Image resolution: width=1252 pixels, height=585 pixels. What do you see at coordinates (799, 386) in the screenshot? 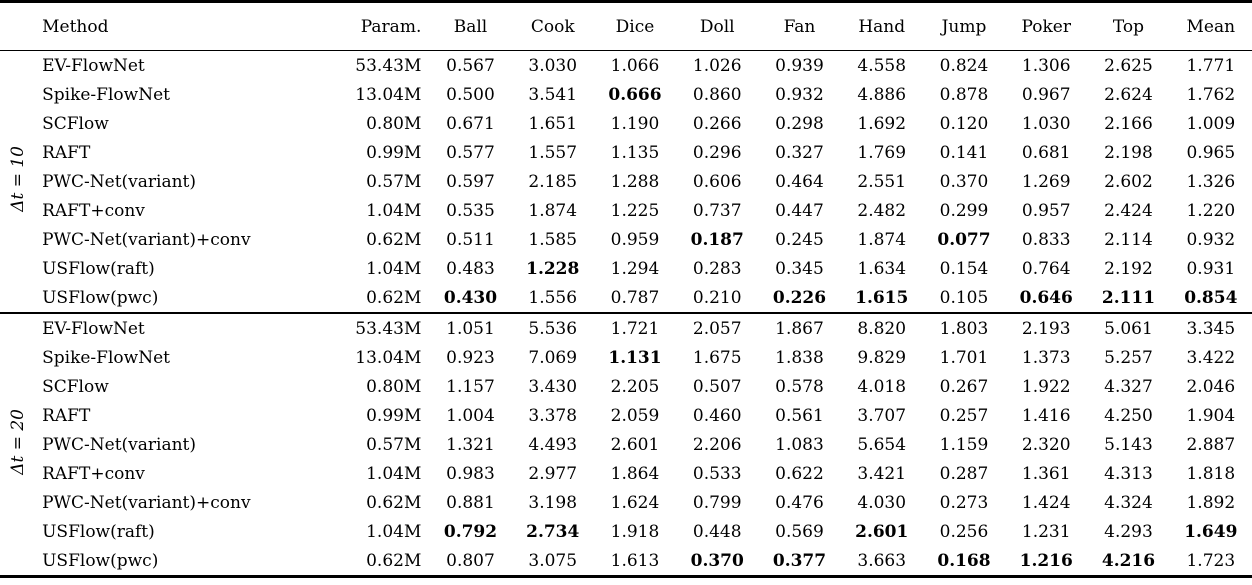
I see `value-cell: 0.578` at bounding box center [799, 386].